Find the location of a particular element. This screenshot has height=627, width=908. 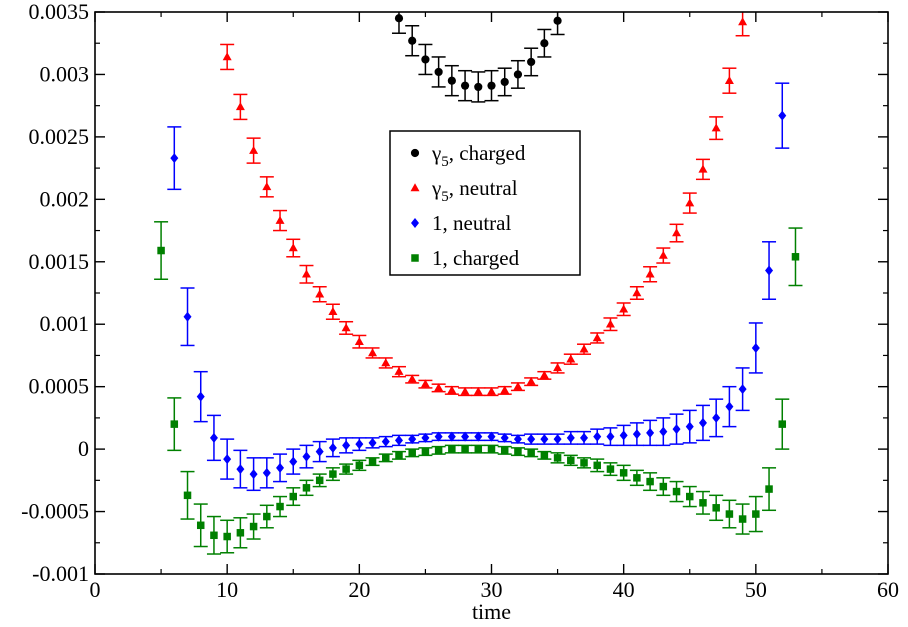

y-tick-label: 0.0015 is located at coordinates (59, 261).